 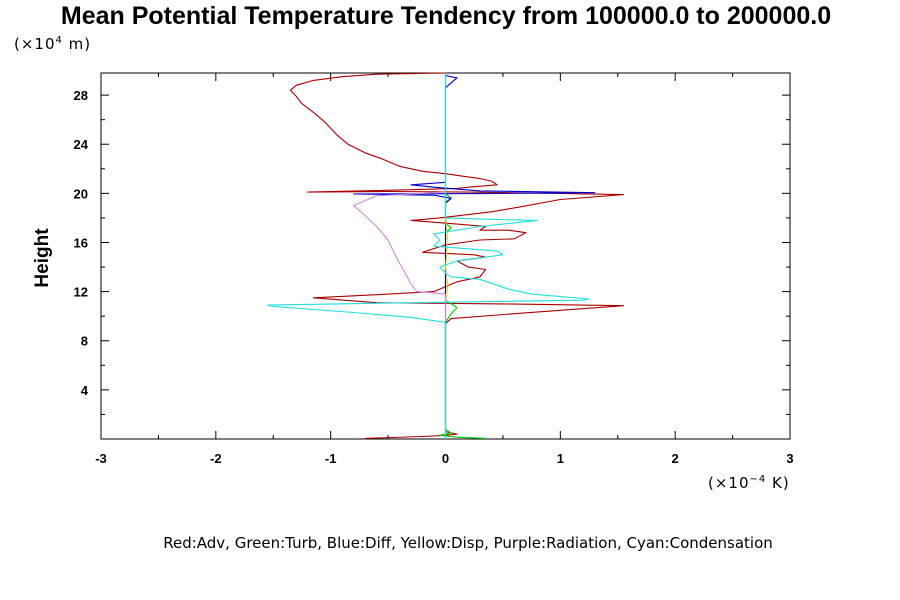 I want to click on y-unit-label: (×104 m), so click(x=52, y=44).